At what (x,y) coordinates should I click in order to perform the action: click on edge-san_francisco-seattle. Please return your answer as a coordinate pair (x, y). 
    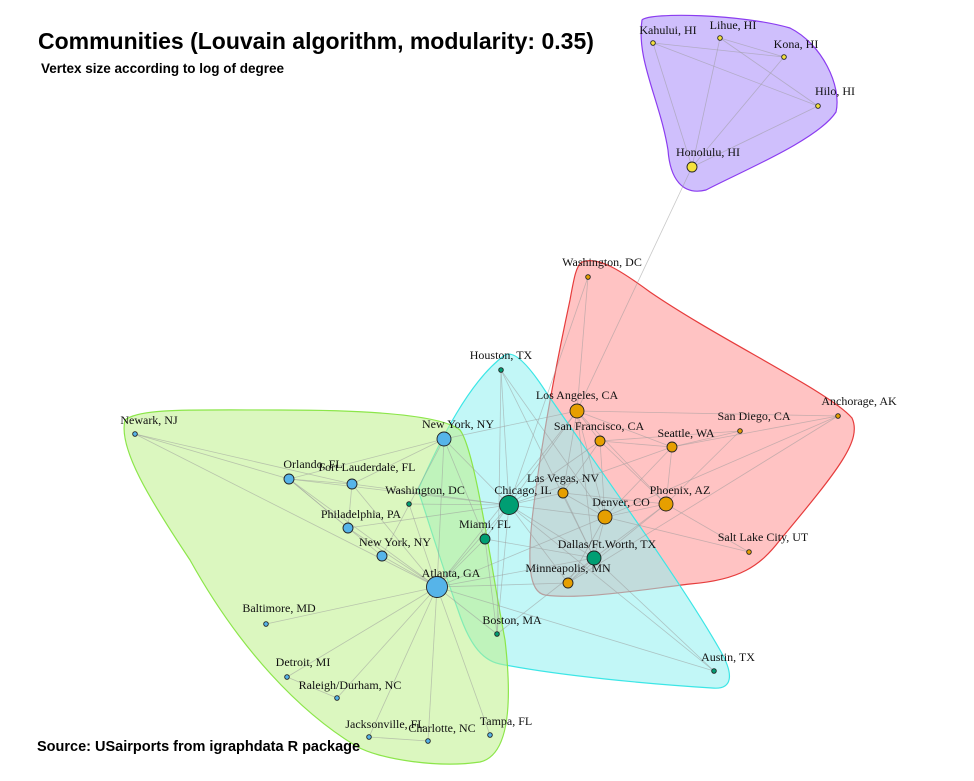
    Looking at the image, I should click on (636, 444).